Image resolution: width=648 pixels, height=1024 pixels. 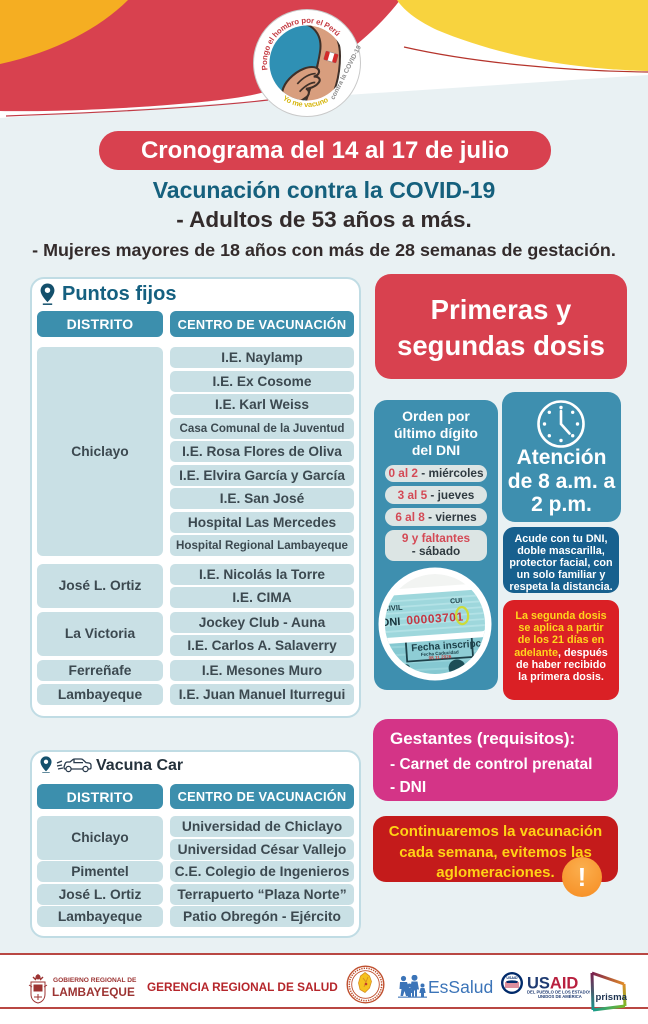 What do you see at coordinates (558, 992) in the screenshot?
I see `svg-text: DEL PUEBLO DE LOS ESTADOS` at bounding box center [558, 992].